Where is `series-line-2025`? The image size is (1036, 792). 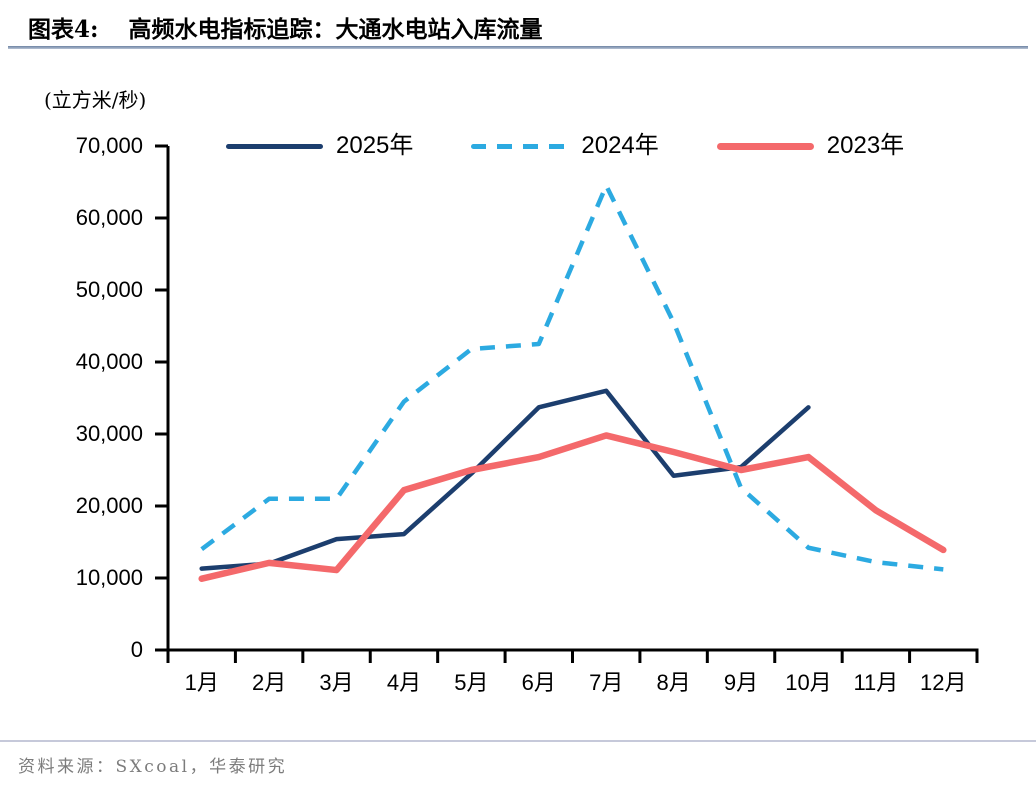
series-line-2025 is located at coordinates (505, 479).